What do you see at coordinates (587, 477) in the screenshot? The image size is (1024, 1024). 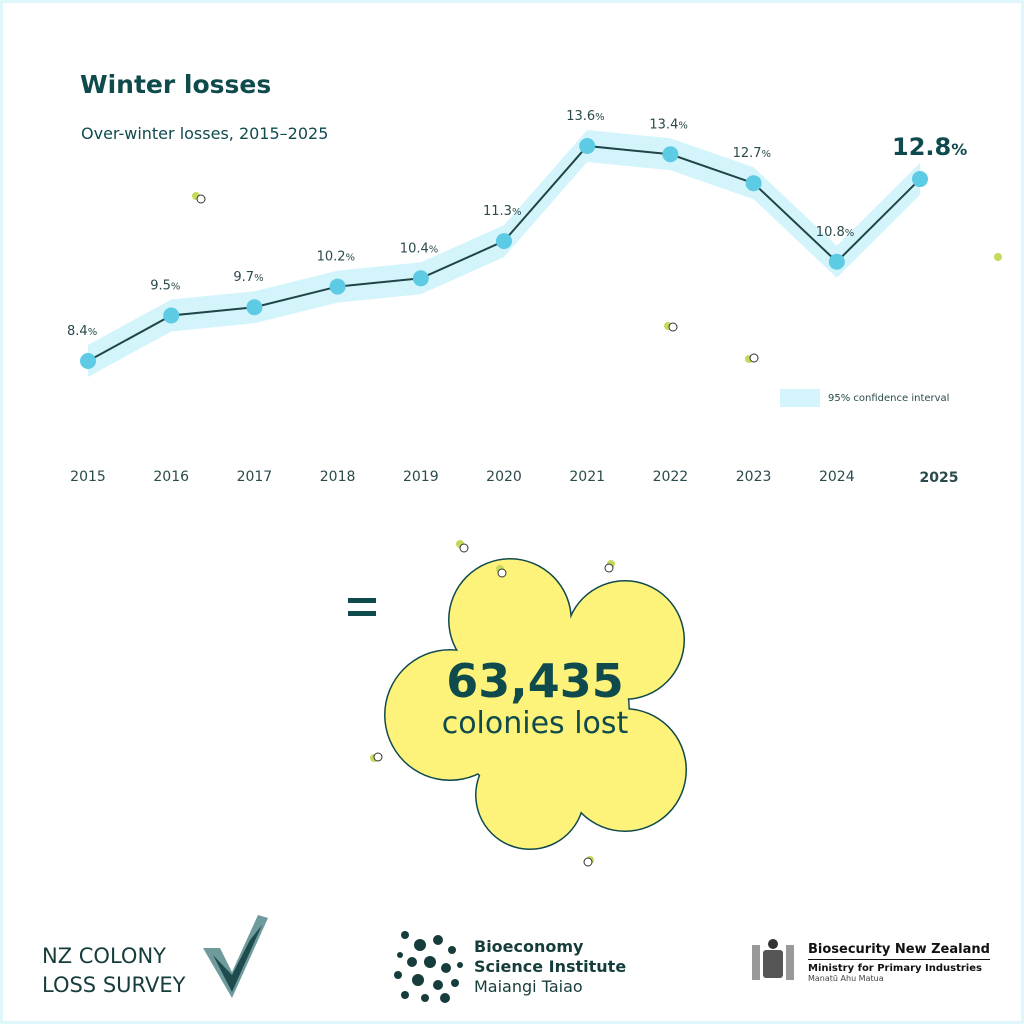 I see `x-tick-label: 2021` at bounding box center [587, 477].